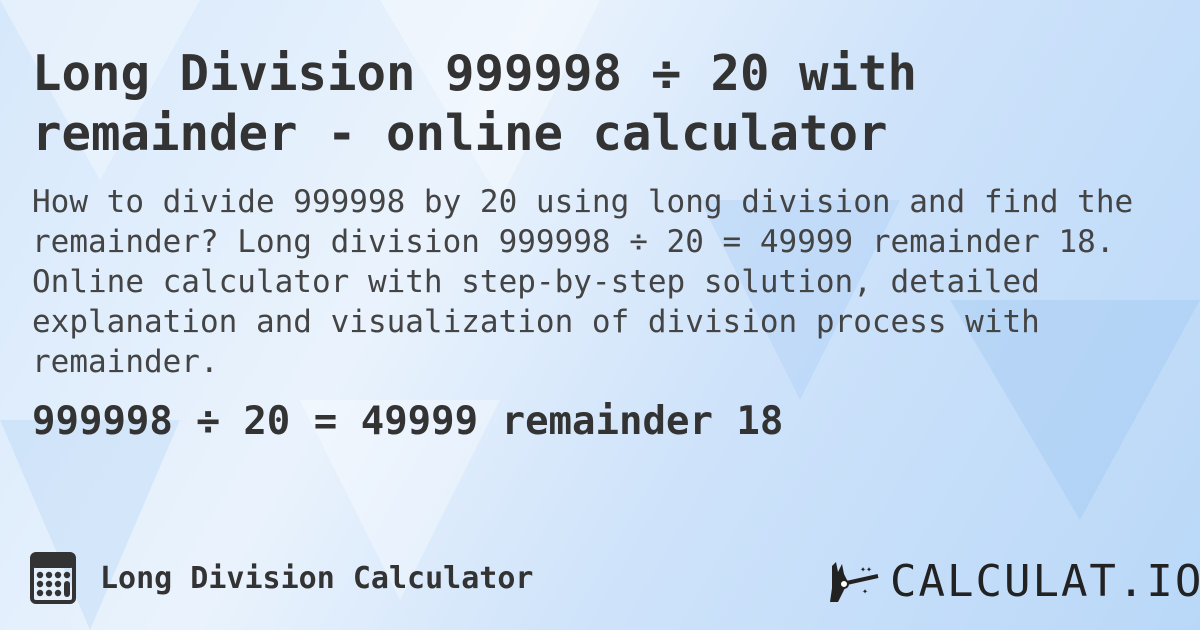 Image resolution: width=1200 pixels, height=630 pixels. I want to click on calculat-io-logo: ✦✦ ✦ CALCULAT.IO, so click(1014, 581).